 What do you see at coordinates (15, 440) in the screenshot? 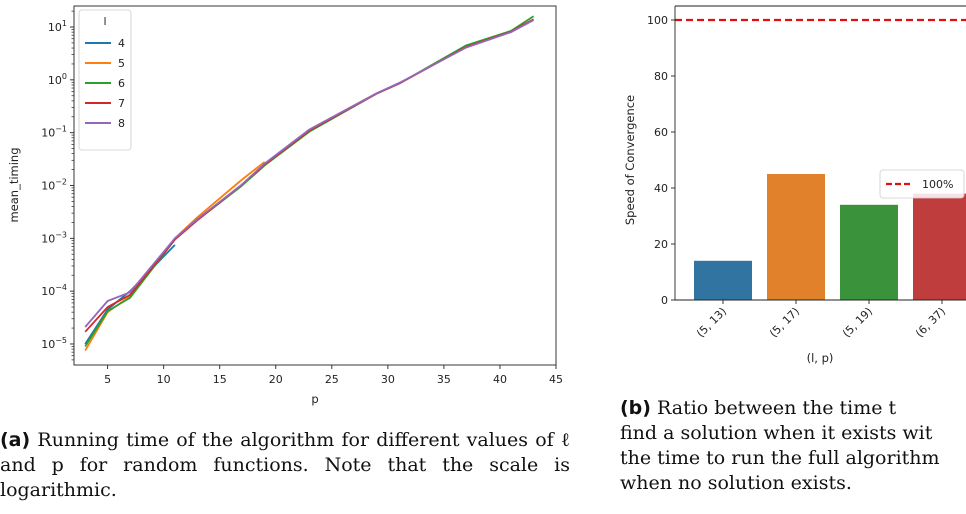
I see `caption-a-tag: (a)` at bounding box center [15, 440].